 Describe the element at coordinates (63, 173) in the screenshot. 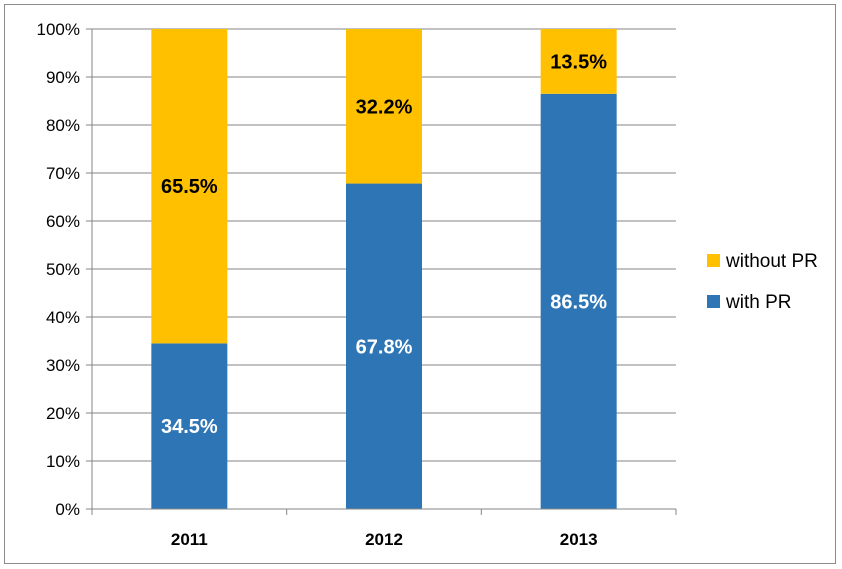

I see `y-tick-label: 70%` at that location.